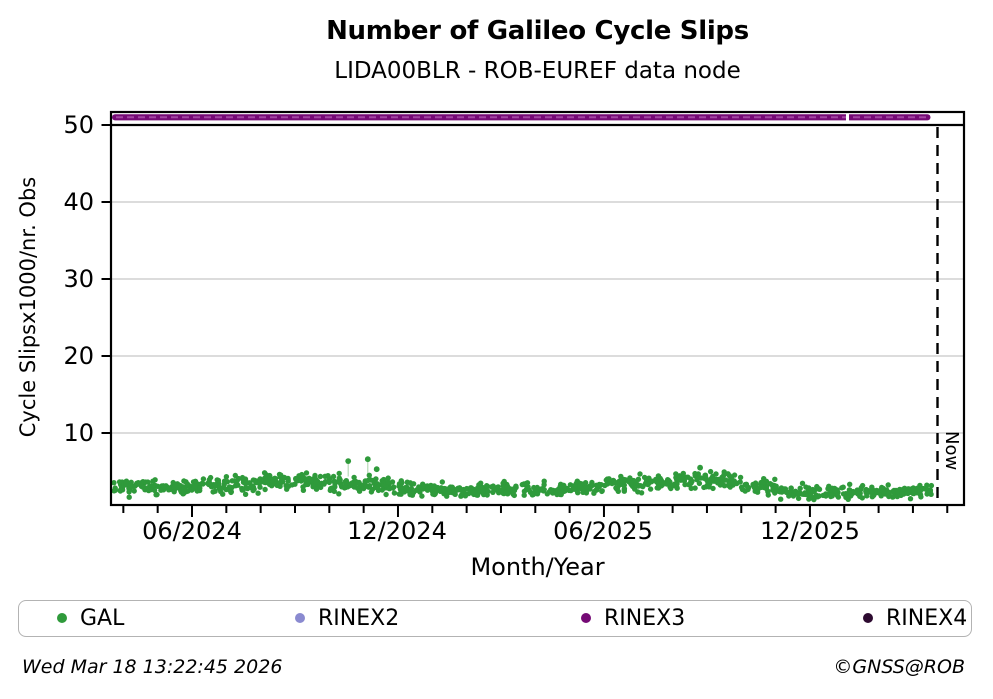 The image size is (993, 699). What do you see at coordinates (78, 279) in the screenshot?
I see `y-tick-label-30: 30` at bounding box center [78, 279].